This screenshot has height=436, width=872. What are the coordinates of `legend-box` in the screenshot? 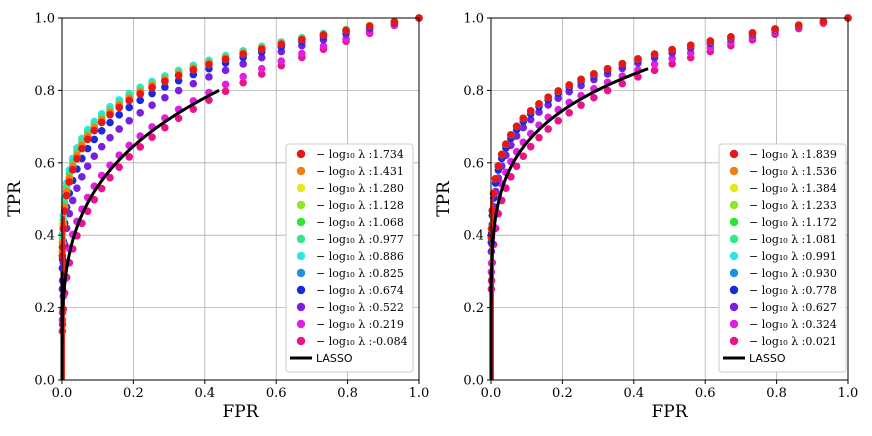 It's located at (349, 258).